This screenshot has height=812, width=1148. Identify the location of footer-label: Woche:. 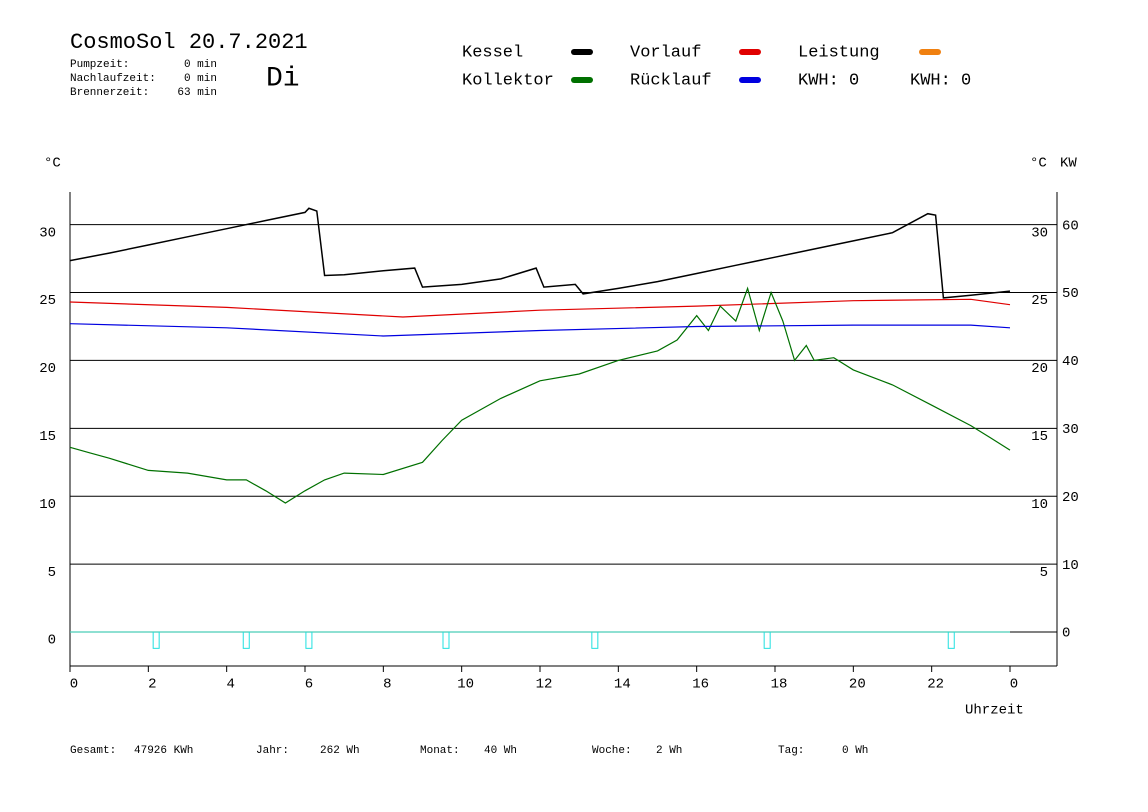
(612, 751).